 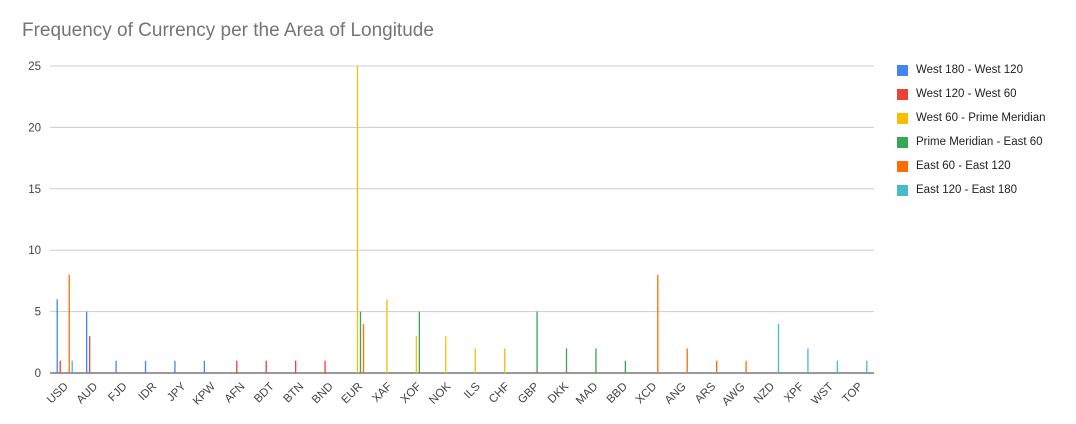 What do you see at coordinates (34, 67) in the screenshot?
I see `y-tick-label: 25` at bounding box center [34, 67].